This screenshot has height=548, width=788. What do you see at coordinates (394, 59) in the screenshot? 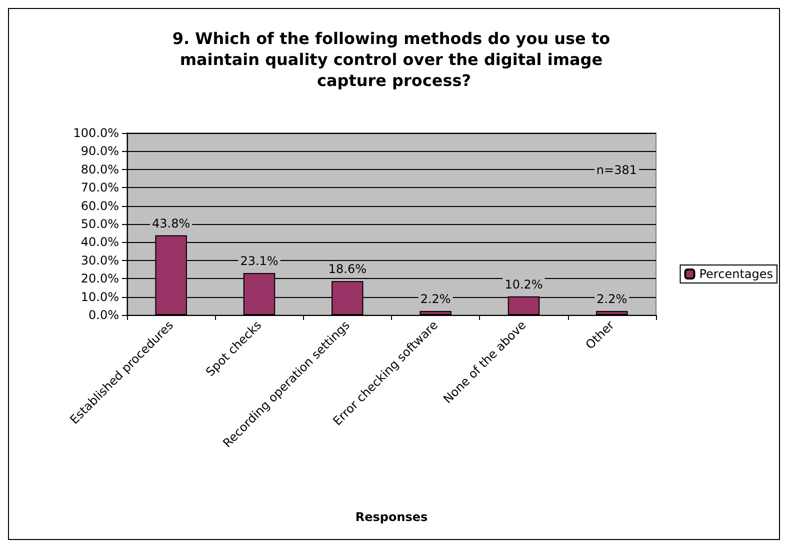
I see `chart-title: 9. Which of the following methods do you use to maintain quality control over the digital image capture process?` at bounding box center [394, 59].